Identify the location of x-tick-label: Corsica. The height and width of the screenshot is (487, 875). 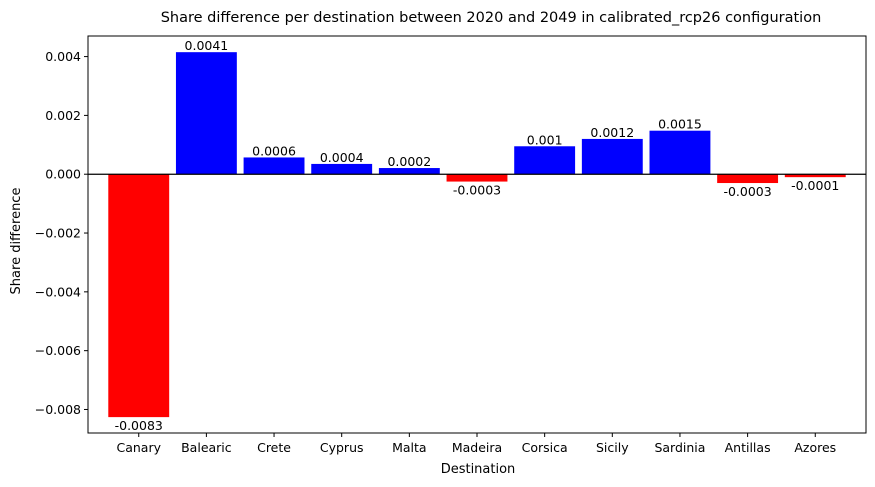
(545, 447).